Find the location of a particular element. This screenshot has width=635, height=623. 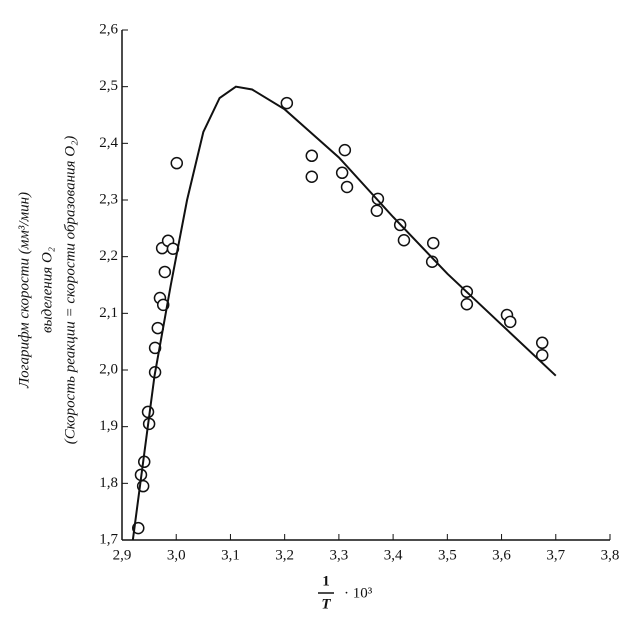

y-tick-label: 2,1 is located at coordinates (108, 313).